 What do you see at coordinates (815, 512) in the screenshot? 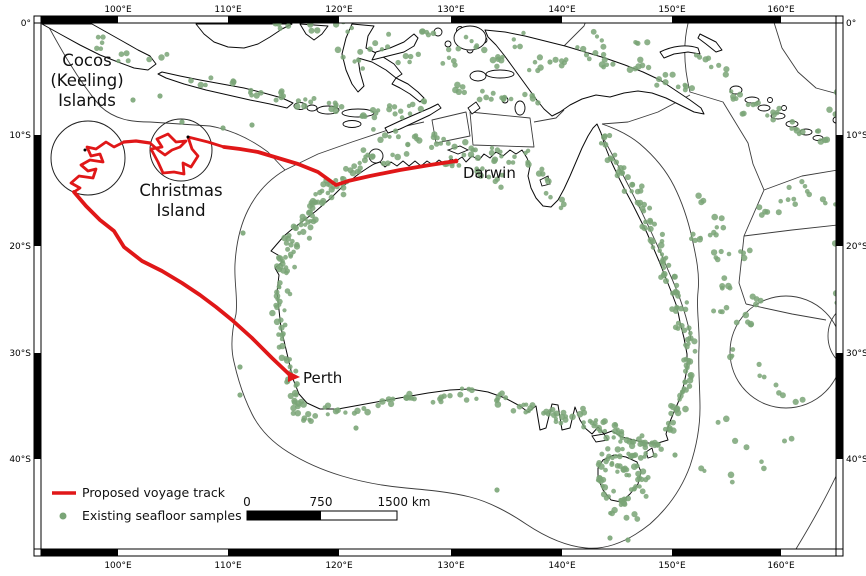
I see `eez-southeast-line` at bounding box center [815, 512].